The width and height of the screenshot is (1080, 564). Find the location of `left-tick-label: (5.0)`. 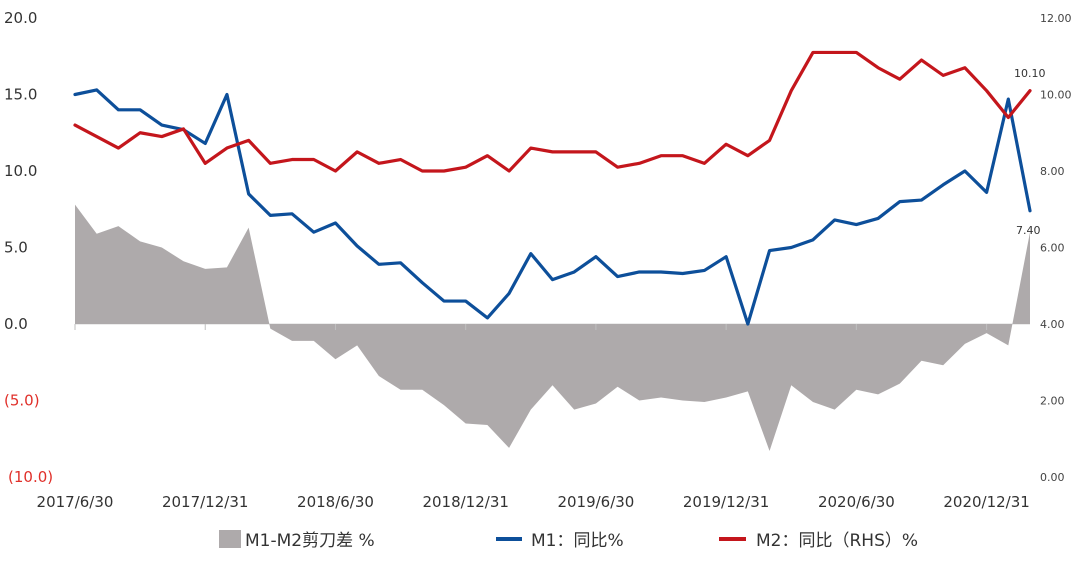

left-tick-label: (5.0) is located at coordinates (22, 401).